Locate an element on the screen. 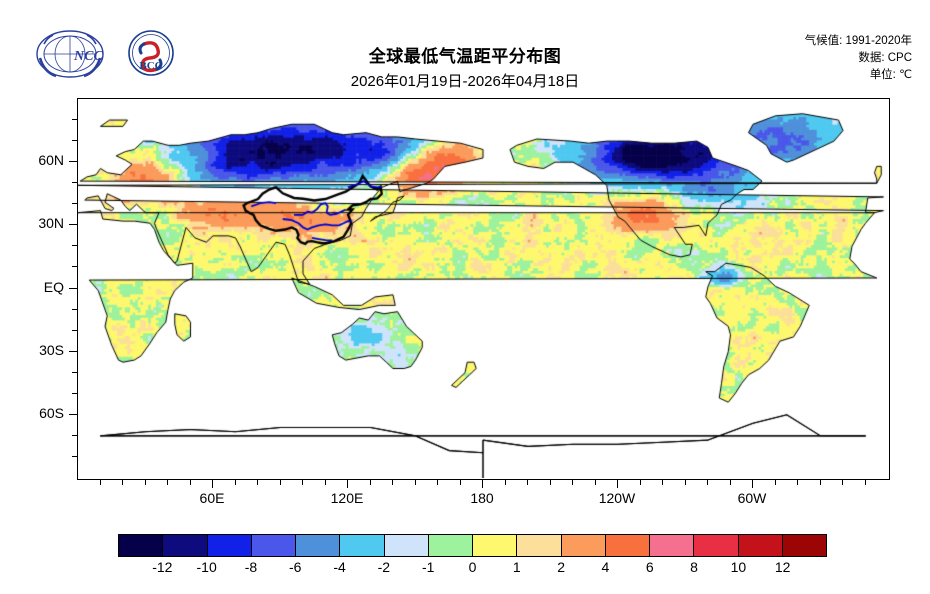 This screenshot has width=930, height=594. colorbar-tick-label: 10 is located at coordinates (738, 567).